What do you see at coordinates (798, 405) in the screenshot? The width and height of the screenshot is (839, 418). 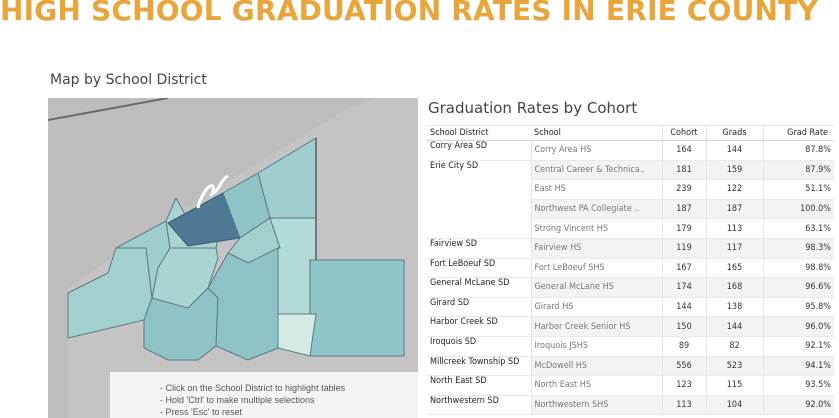 I see `grad-rate-cell: 92.0%` at bounding box center [798, 405].